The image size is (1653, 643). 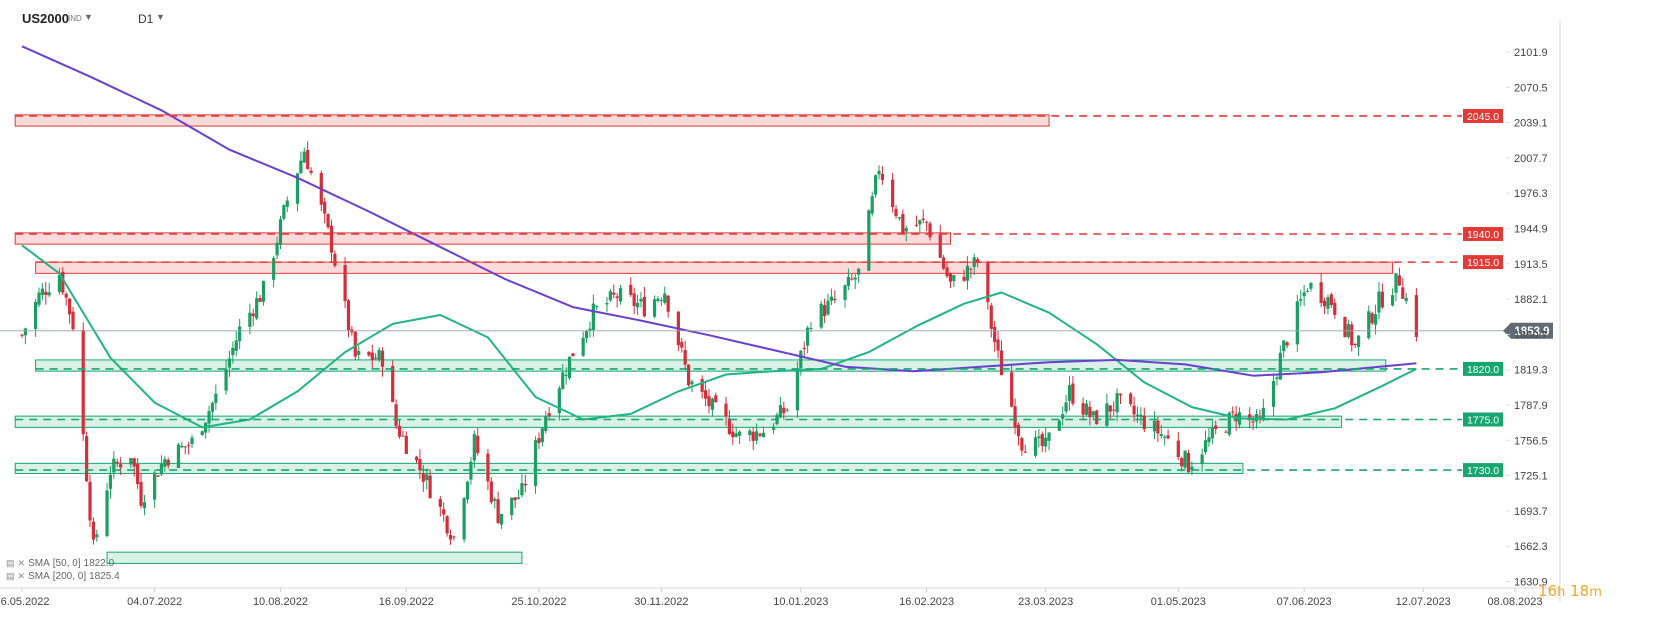 I want to click on current-price-label: 1853.9, so click(x=1531, y=332).